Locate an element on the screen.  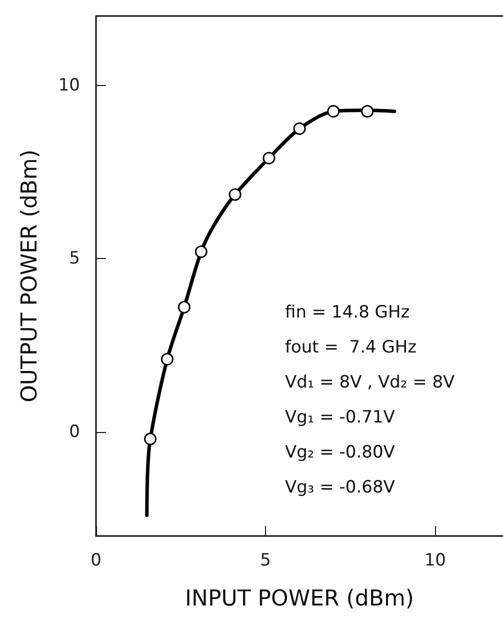
annotation: Vg₁ = -0.71V is located at coordinates (340, 418).